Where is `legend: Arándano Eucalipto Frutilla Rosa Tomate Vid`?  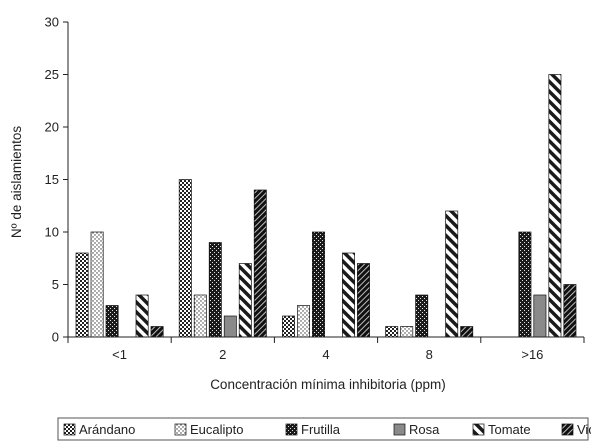 legend: Arándano Eucalipto Frutilla Rosa Tomate Vid is located at coordinates (324, 429).